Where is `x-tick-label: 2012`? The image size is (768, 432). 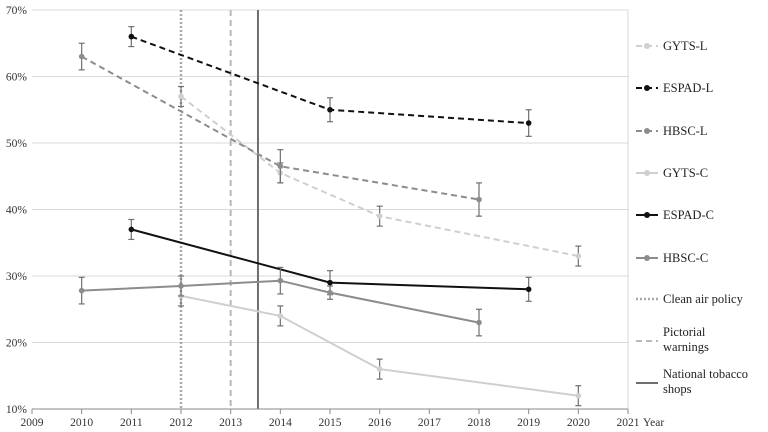 x-tick-label: 2012 is located at coordinates (181, 423).